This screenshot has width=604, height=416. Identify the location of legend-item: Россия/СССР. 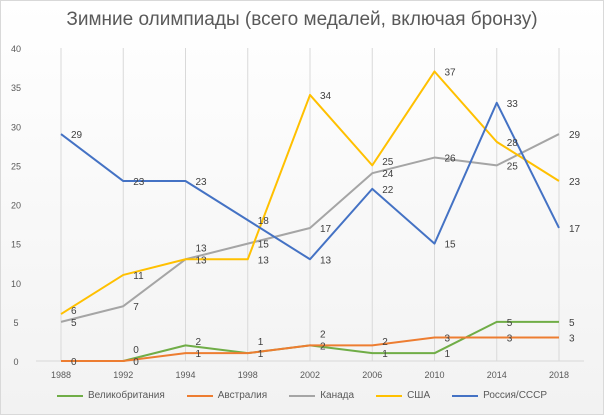
(499, 395).